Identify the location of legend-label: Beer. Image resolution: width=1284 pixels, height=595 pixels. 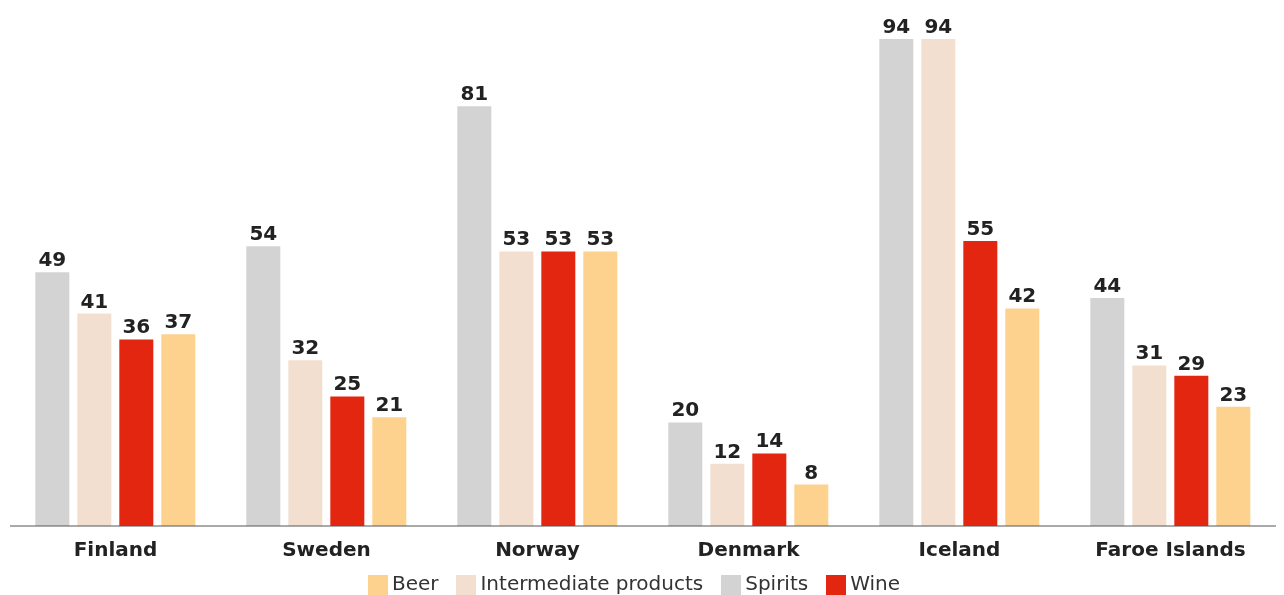
(415, 583).